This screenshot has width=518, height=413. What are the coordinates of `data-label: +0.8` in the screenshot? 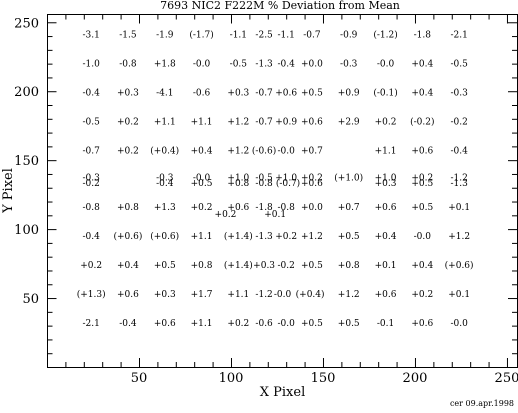 It's located at (238, 184).